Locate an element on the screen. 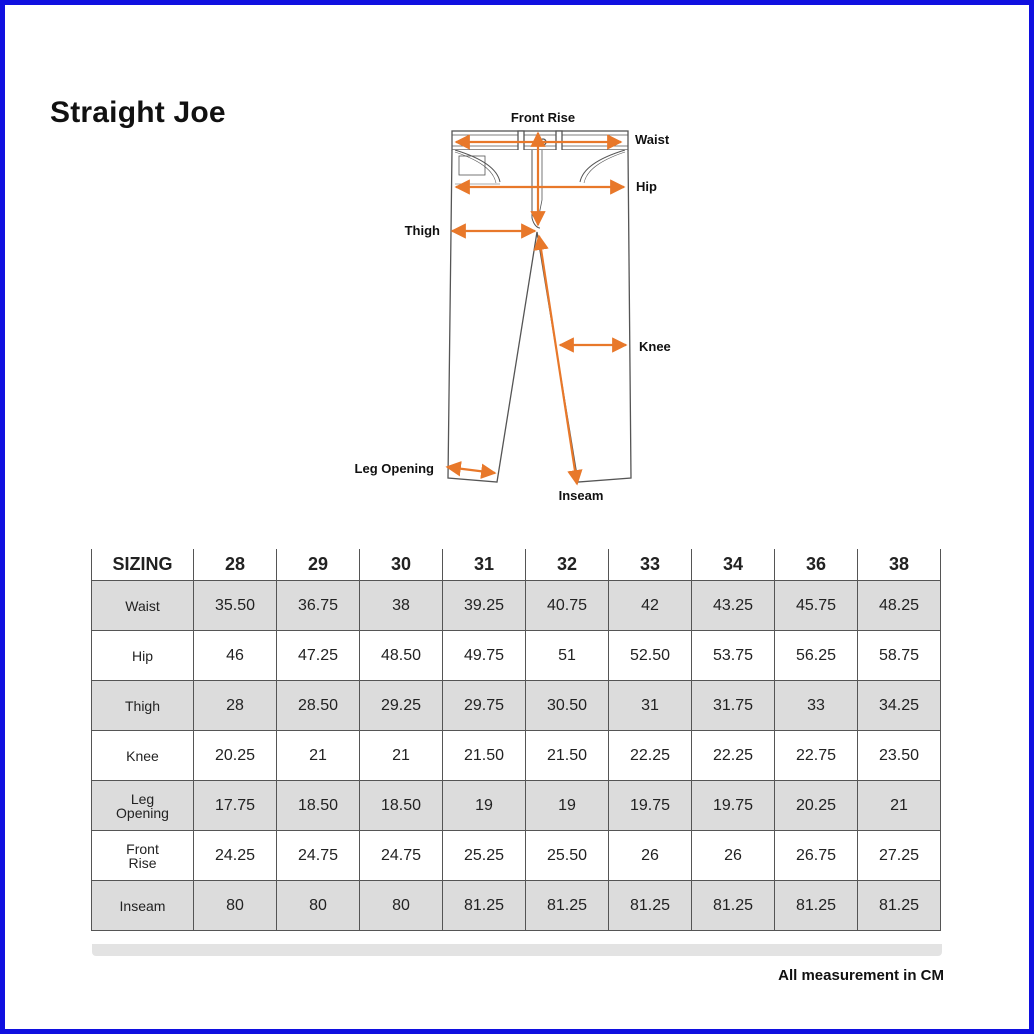  hip-label: Hip is located at coordinates (646, 186).